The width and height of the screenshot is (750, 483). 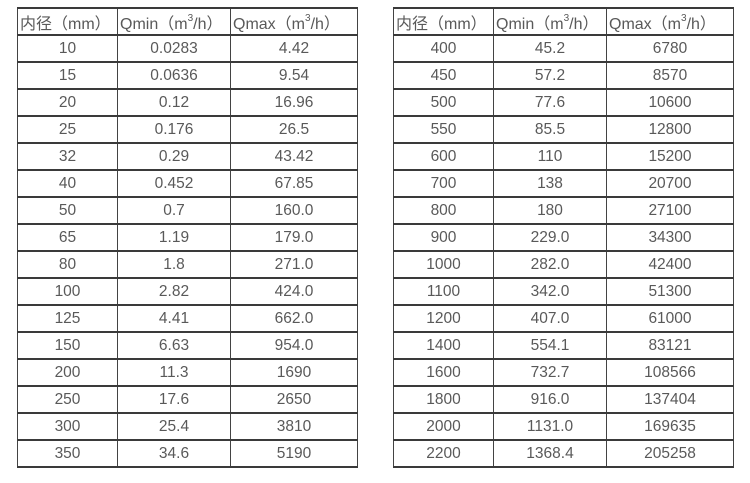 I want to click on table-row: 2000 1131.0 169635, so click(x=563, y=426).